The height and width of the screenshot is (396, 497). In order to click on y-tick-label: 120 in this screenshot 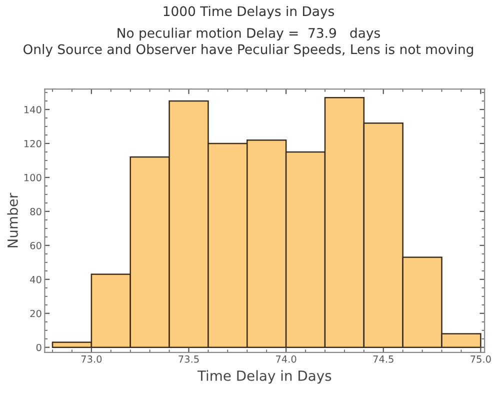, I will do `click(33, 144)`.